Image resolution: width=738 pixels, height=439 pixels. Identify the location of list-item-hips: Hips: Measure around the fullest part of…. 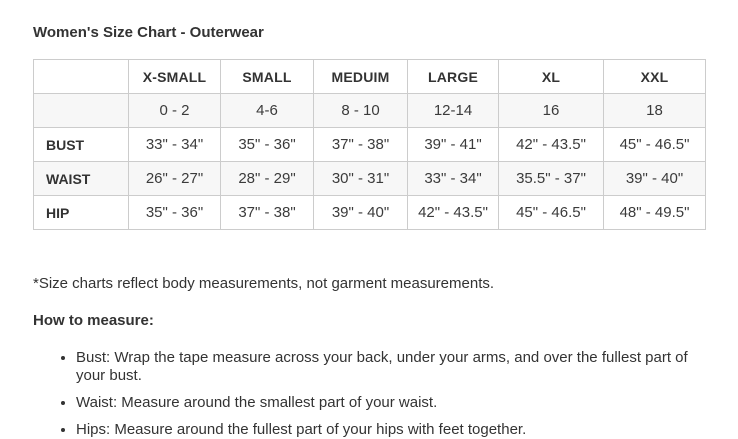
(390, 430).